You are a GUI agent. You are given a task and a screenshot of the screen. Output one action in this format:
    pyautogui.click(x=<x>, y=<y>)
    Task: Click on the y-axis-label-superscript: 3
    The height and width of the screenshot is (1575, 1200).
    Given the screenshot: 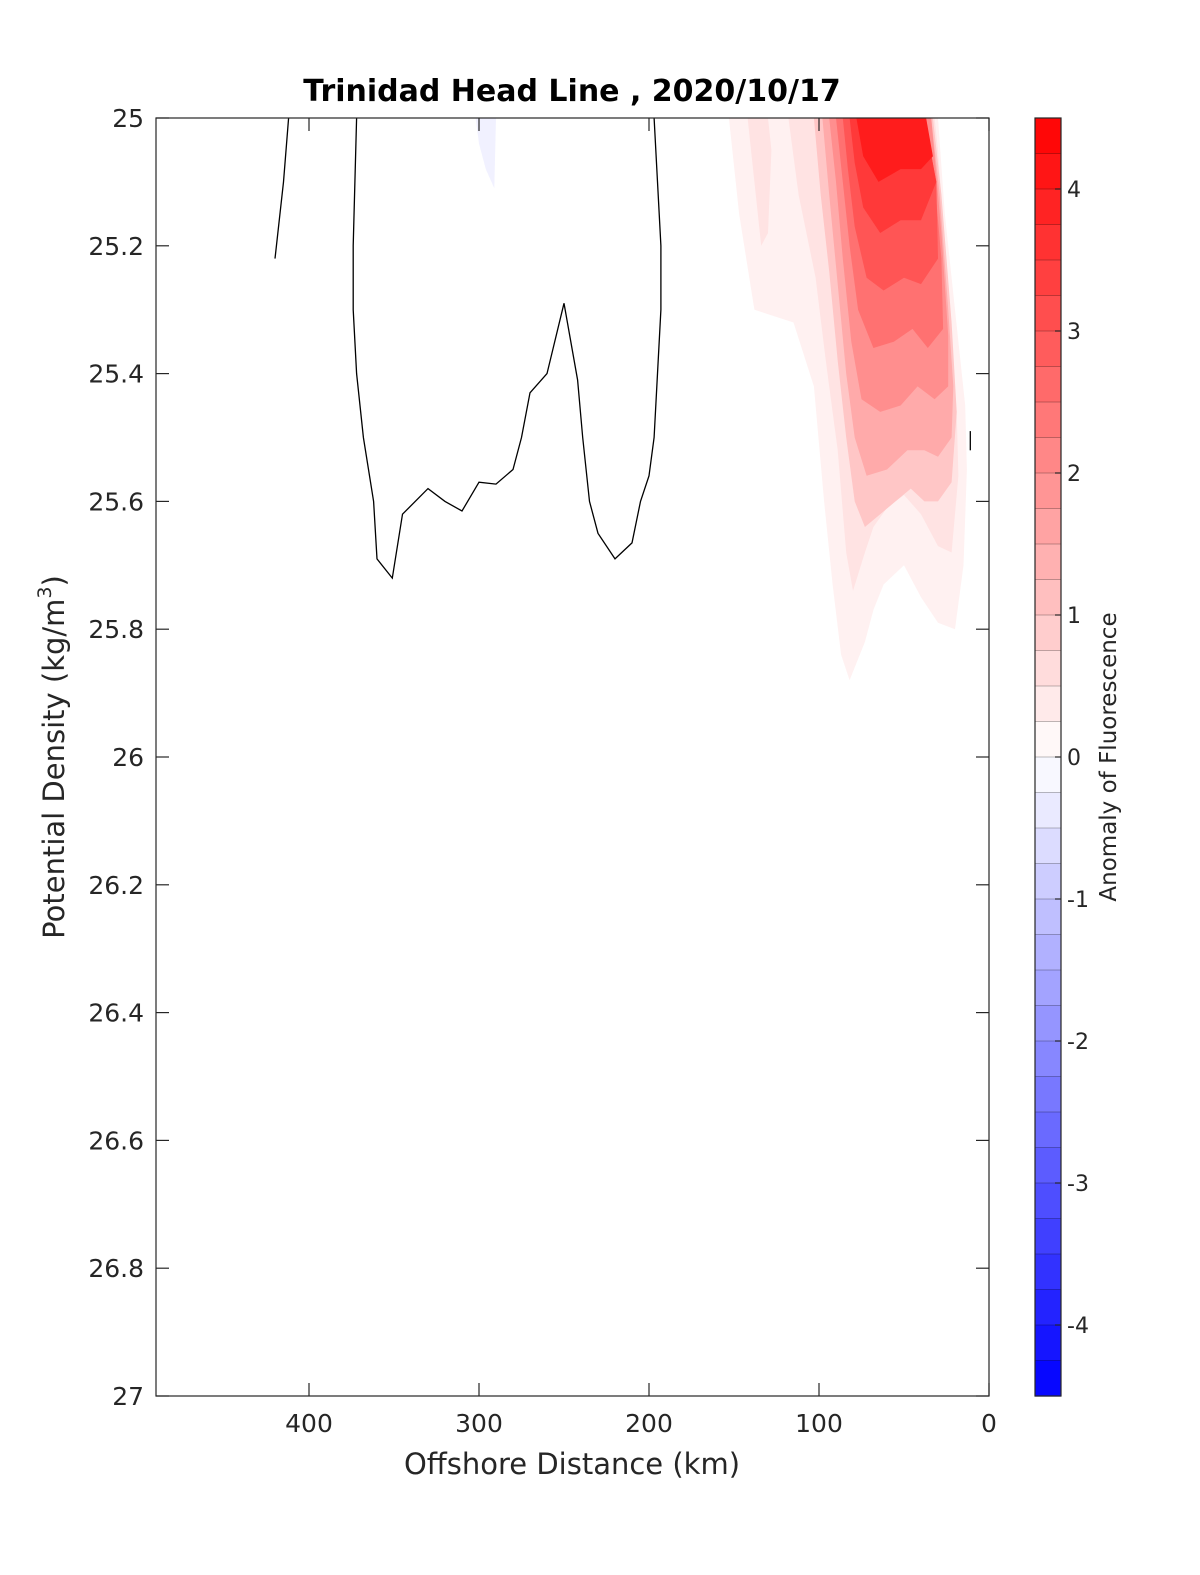 What is the action you would take?
    pyautogui.click(x=45, y=592)
    